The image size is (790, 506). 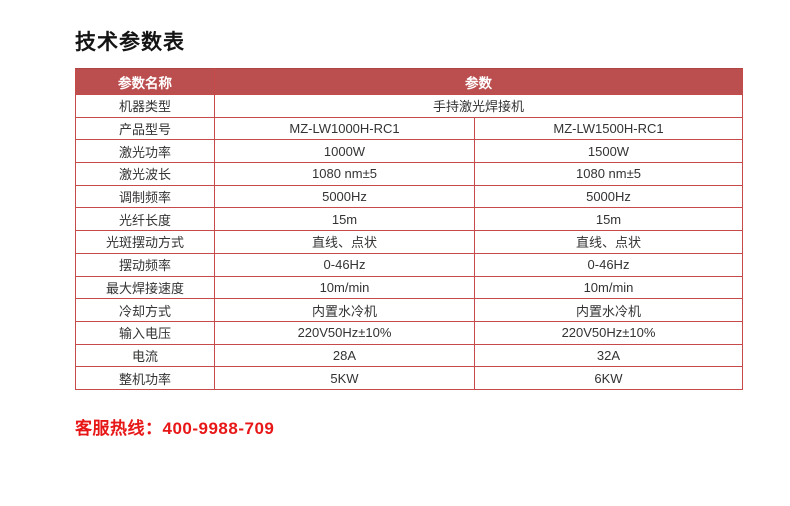 I want to click on param-value-cell: MZ-LW1000H-RC1, so click(x=344, y=128).